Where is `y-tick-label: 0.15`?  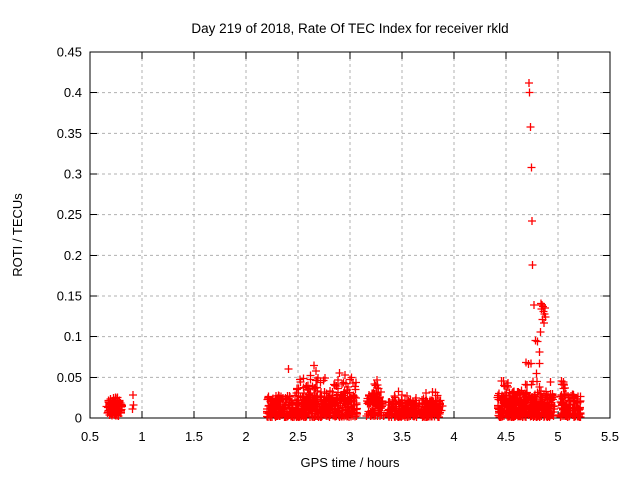
y-tick-label: 0.15 is located at coordinates (69, 296).